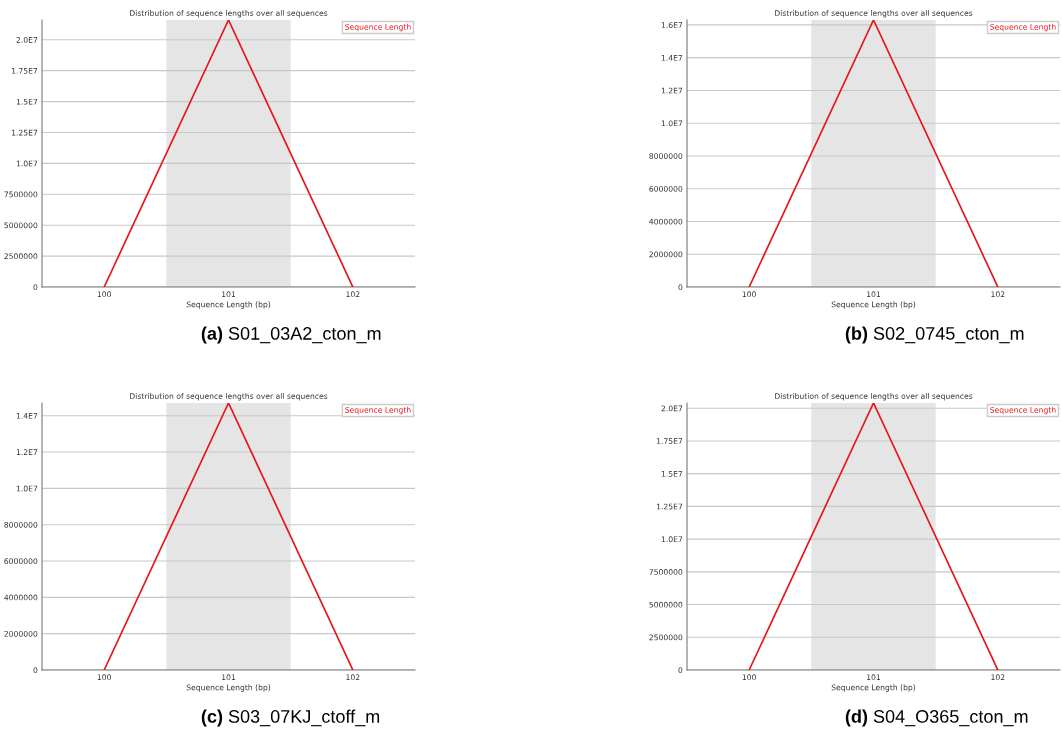 Image resolution: width=1062 pixels, height=733 pixels. Describe the element at coordinates (290, 718) in the screenshot. I see `text: (c) S03_07KJ_ctoff_m` at that location.